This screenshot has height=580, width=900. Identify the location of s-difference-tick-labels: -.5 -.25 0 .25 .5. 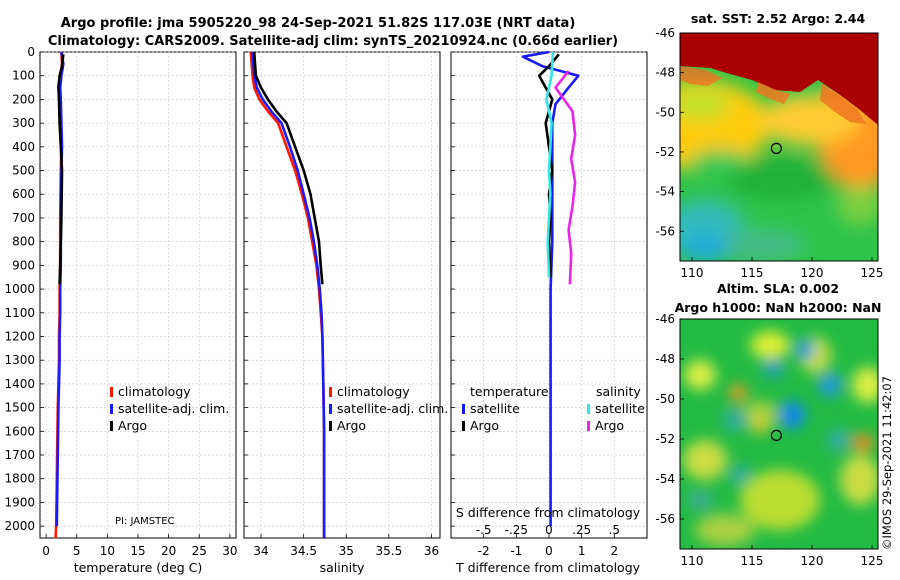
(548, 530).